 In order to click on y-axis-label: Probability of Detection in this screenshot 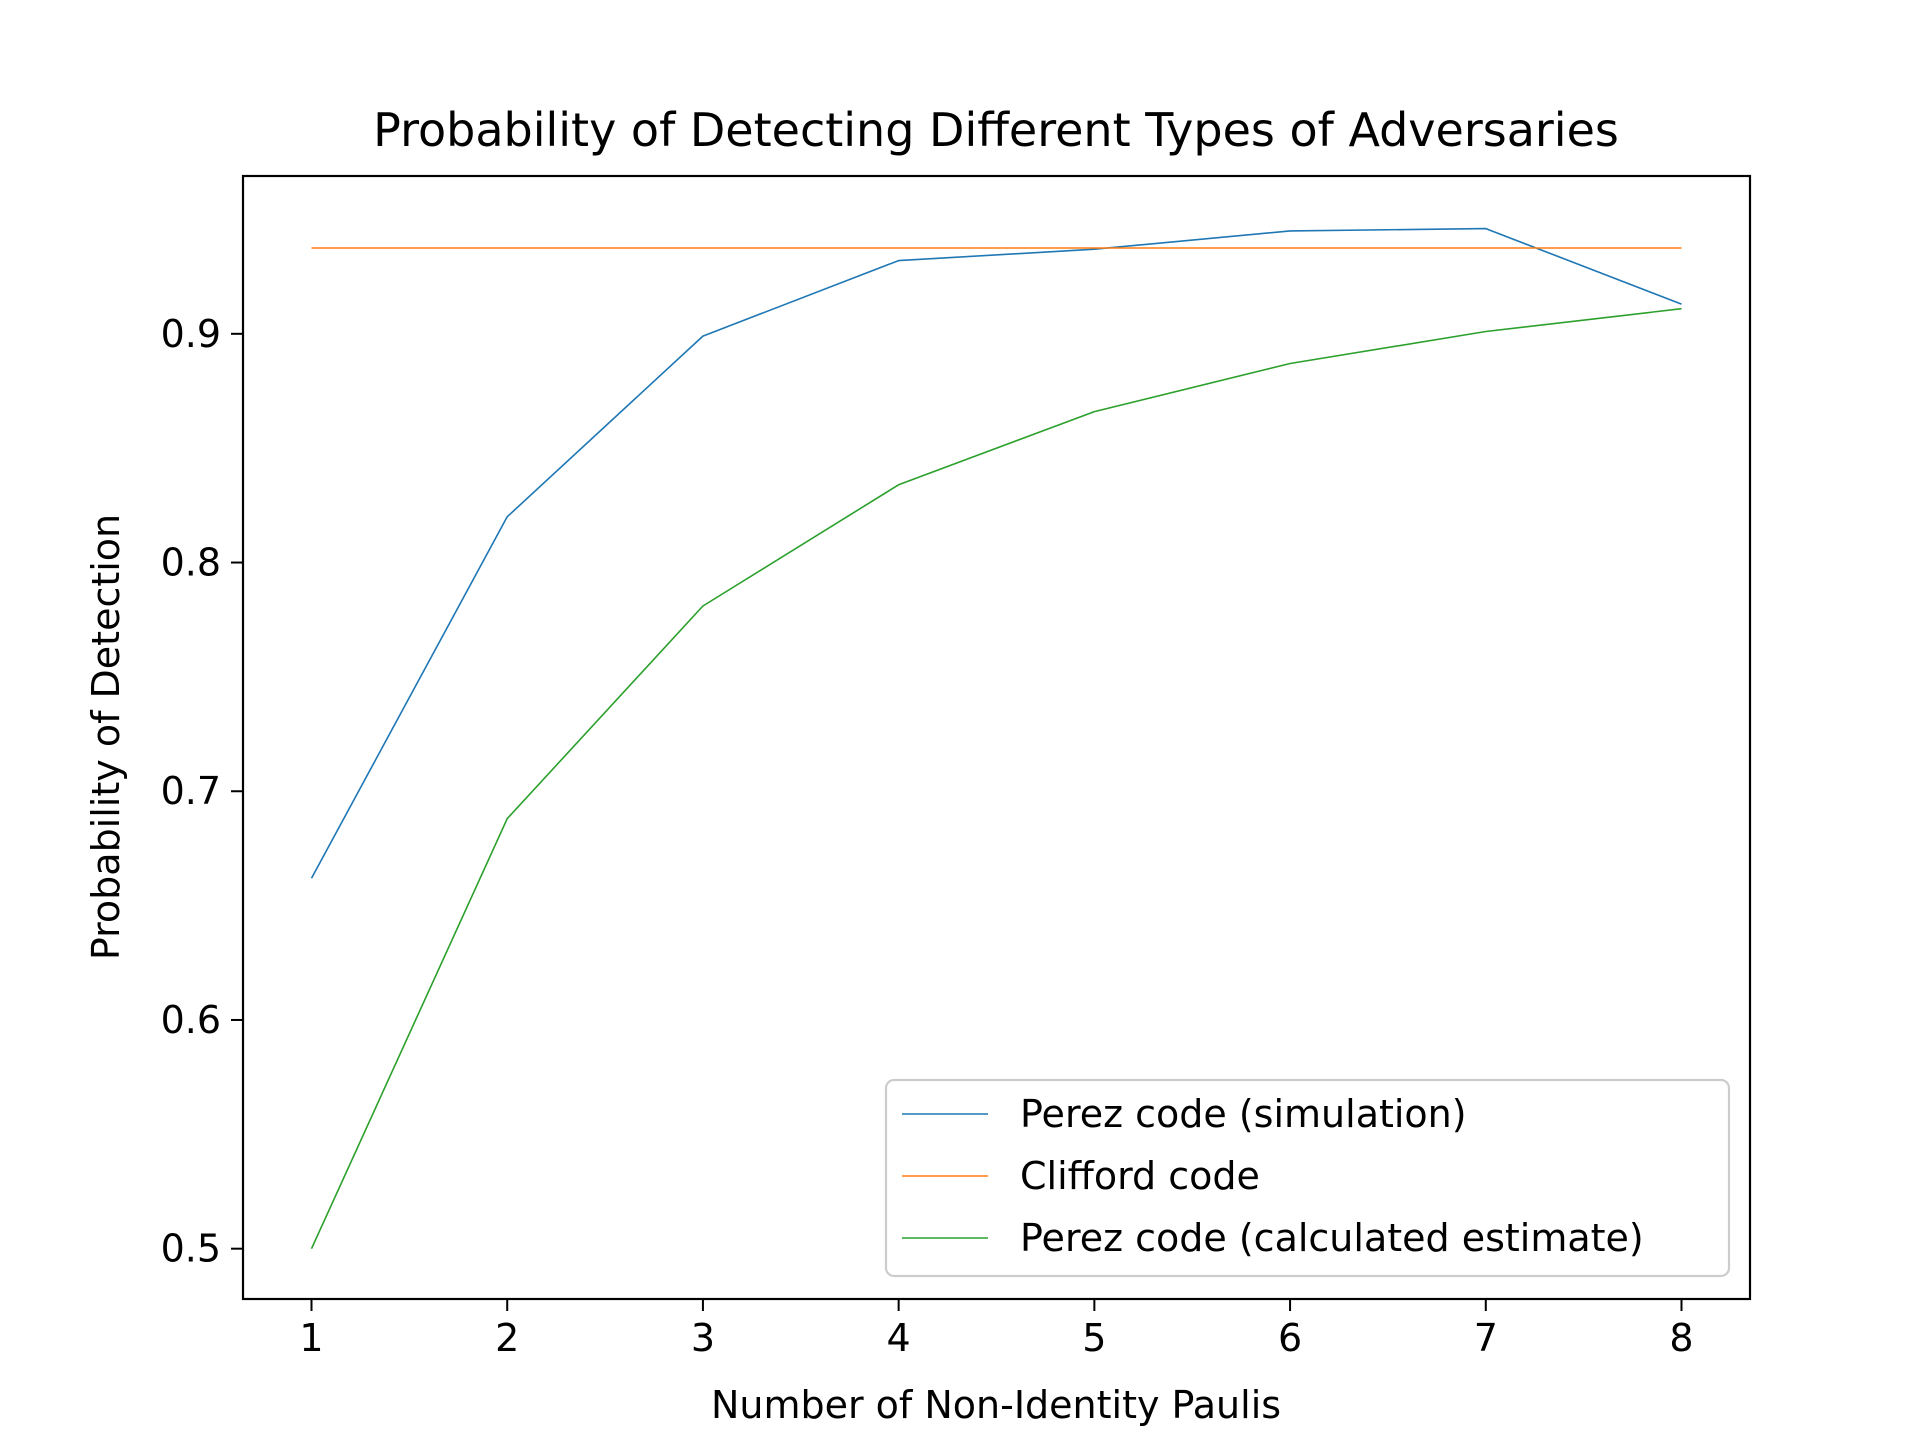, I will do `click(106, 737)`.